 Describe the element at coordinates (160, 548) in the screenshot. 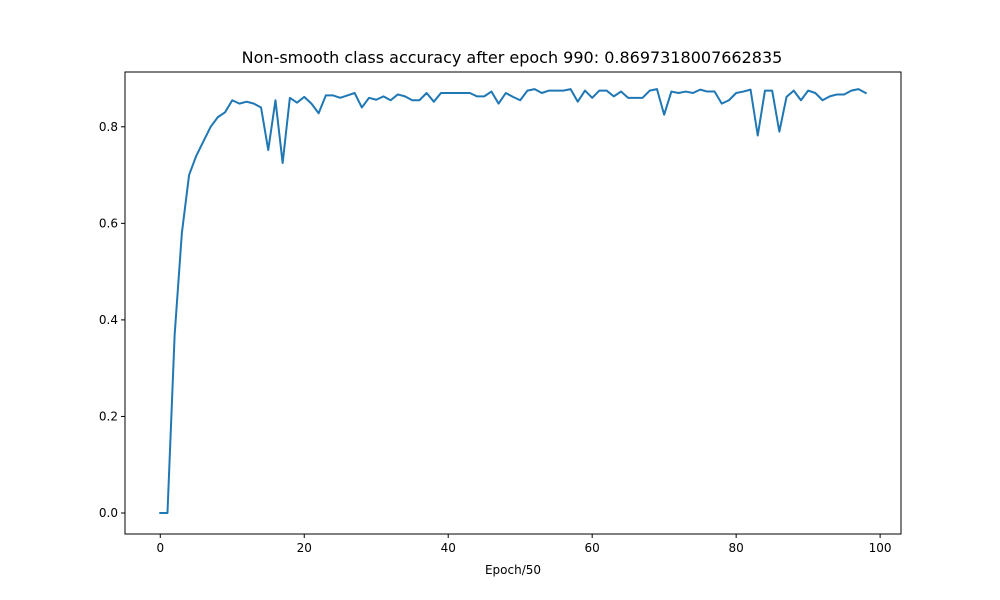

I see `x-tick-label: 0` at that location.